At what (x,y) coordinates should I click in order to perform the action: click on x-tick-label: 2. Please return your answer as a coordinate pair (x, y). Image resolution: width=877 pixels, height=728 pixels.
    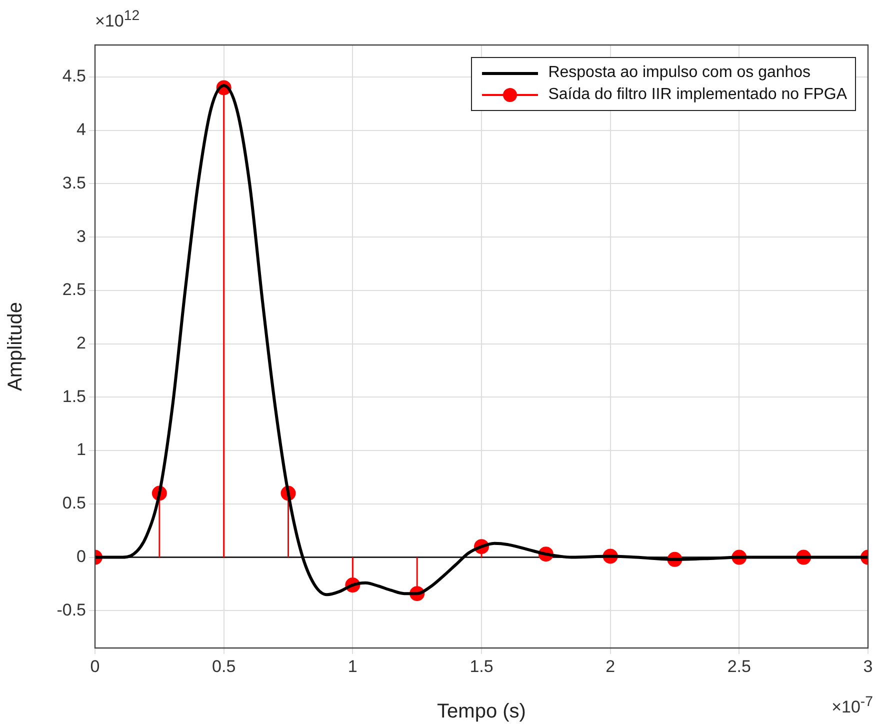
    Looking at the image, I should click on (611, 666).